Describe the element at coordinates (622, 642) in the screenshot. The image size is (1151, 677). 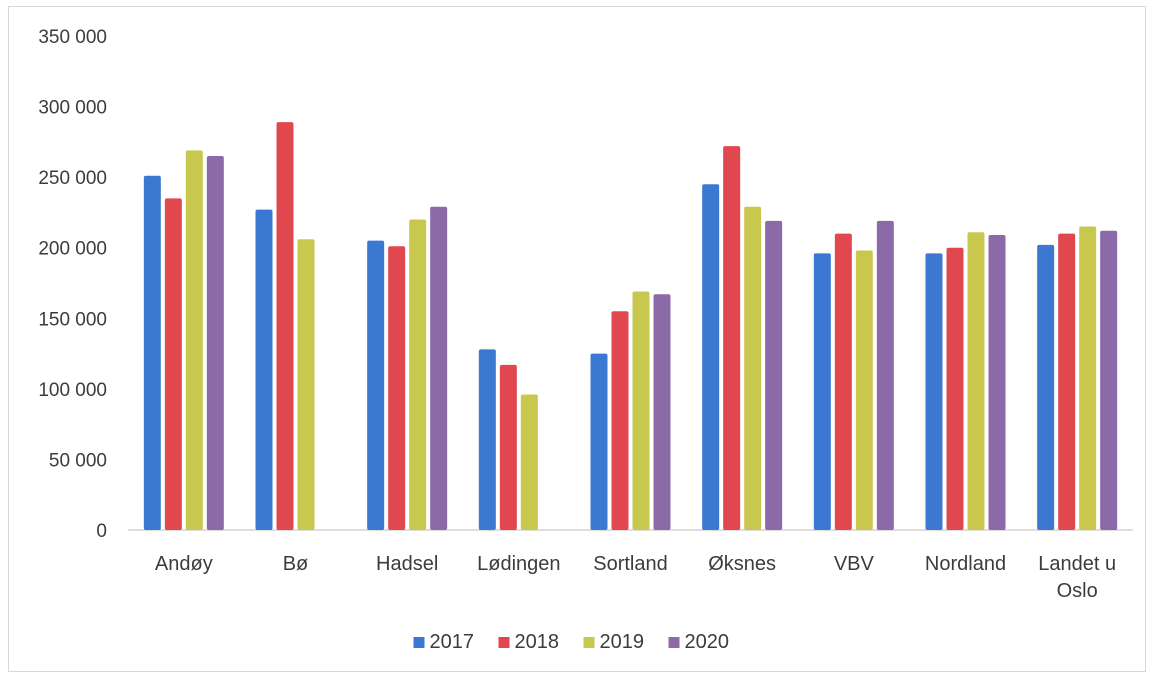
I see `legend-label: 2019` at that location.